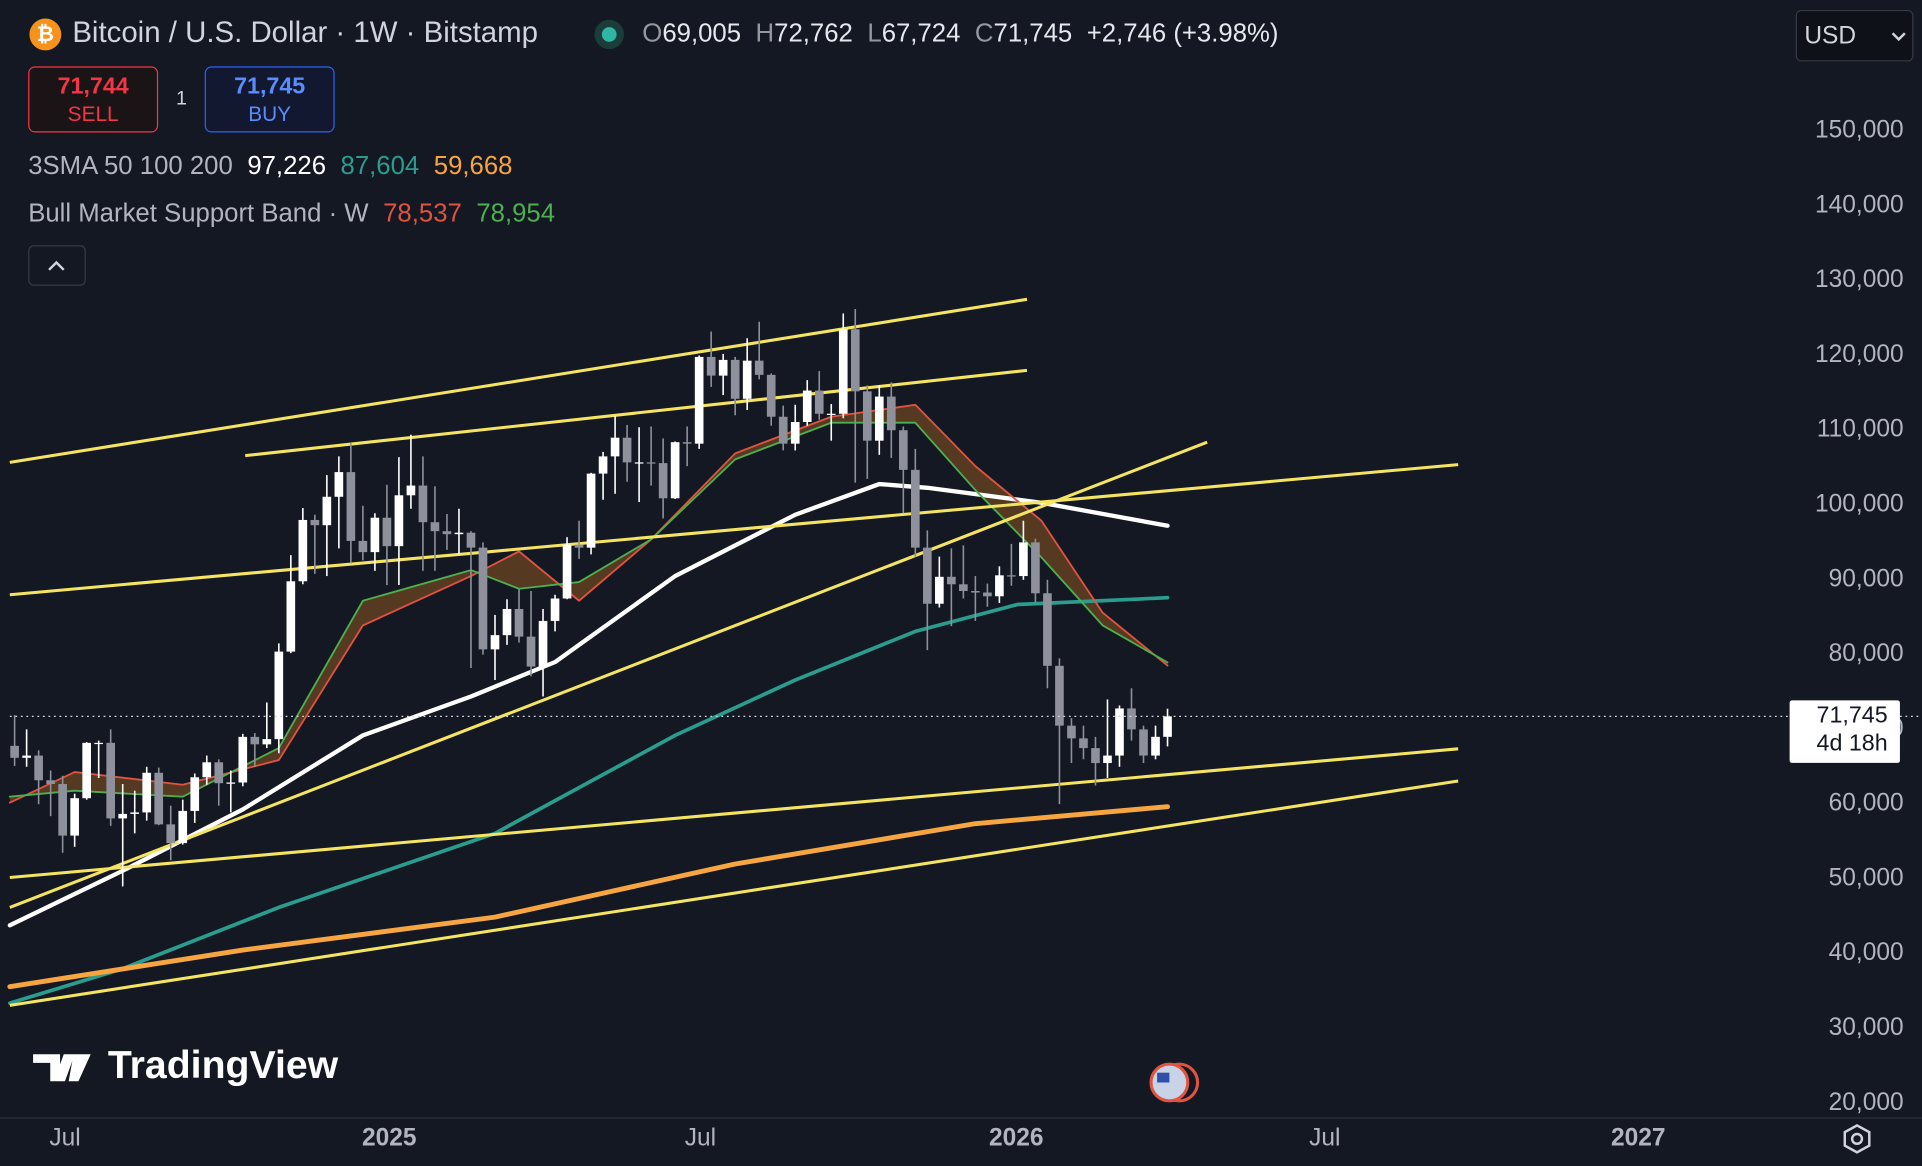 The image size is (1922, 1166). I want to click on coin-icon, so click(45, 34).